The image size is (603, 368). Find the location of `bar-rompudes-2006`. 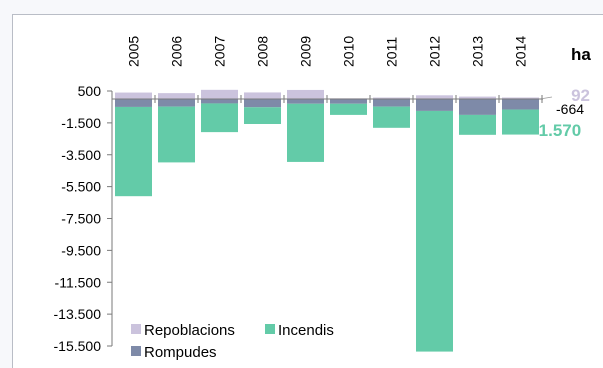

bar-rompudes-2006 is located at coordinates (176, 102).